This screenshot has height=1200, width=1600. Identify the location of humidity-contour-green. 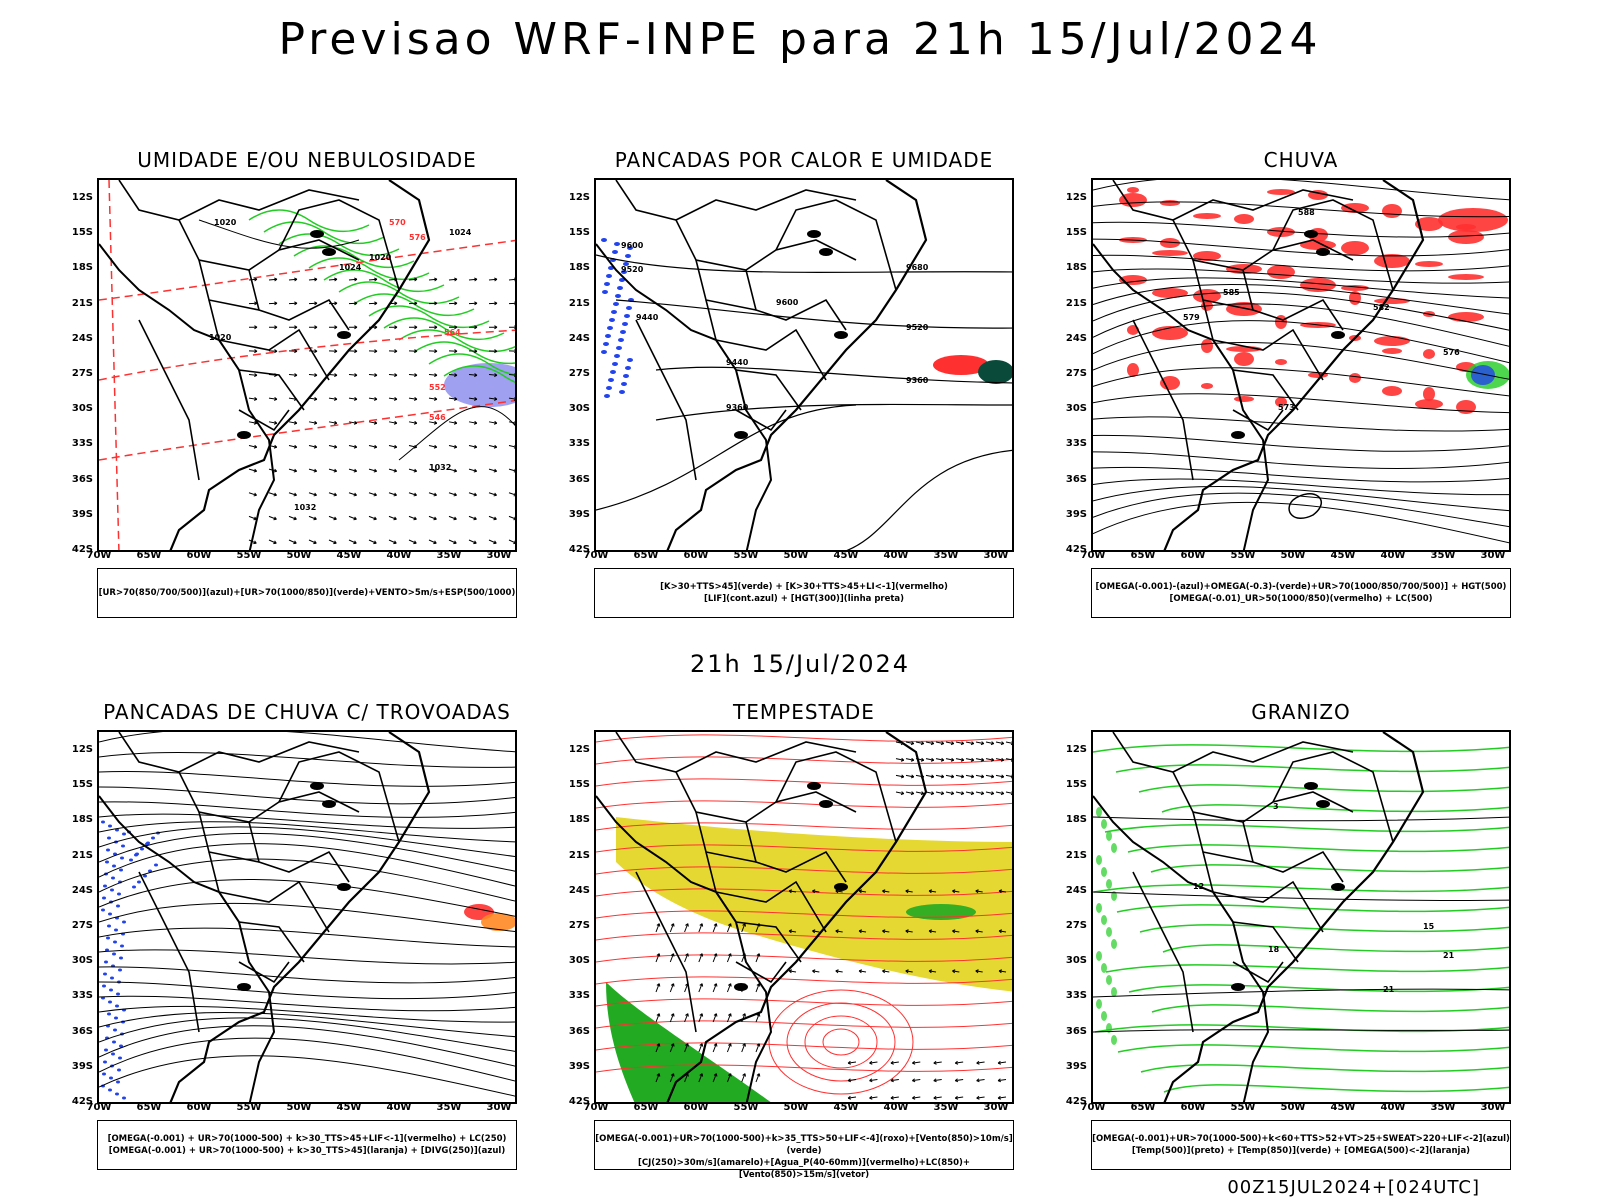
(444, 329).